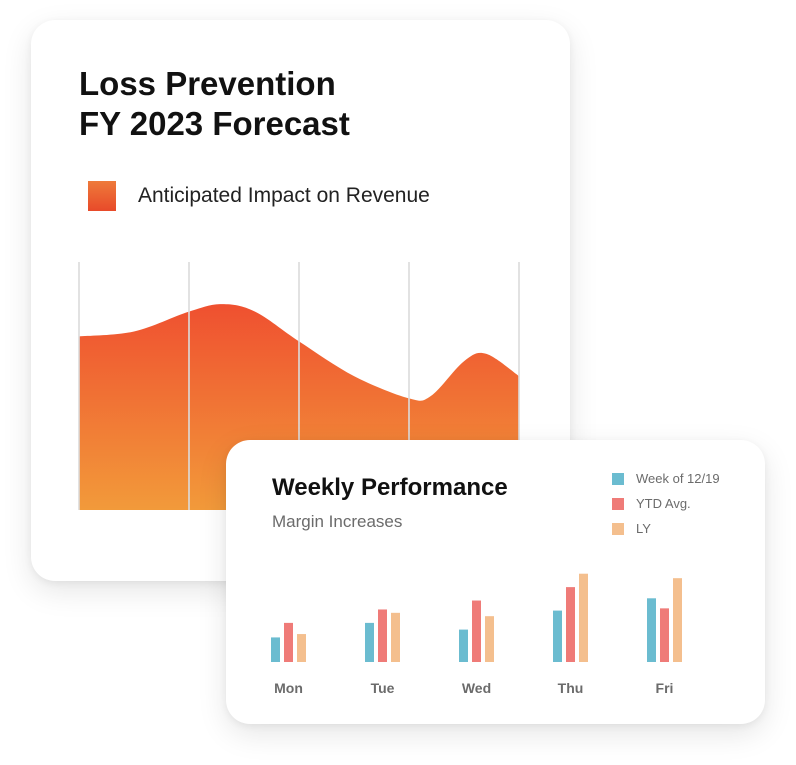  I want to click on legend-label-revenue: Anticipated Impact on Revenue, so click(284, 195).